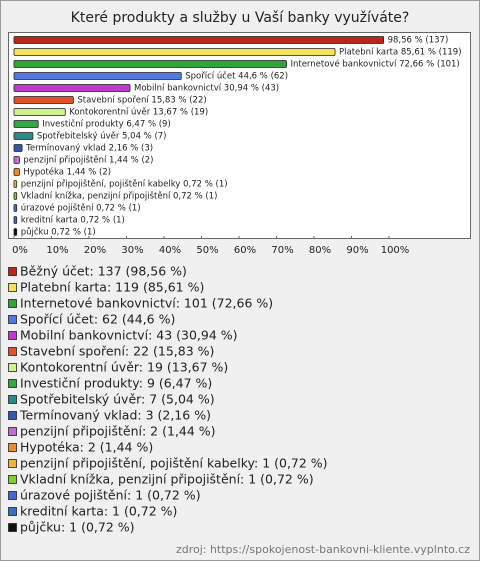 Image resolution: width=480 pixels, height=561 pixels. What do you see at coordinates (207, 250) in the screenshot?
I see `x-tick-label: 50%` at bounding box center [207, 250].